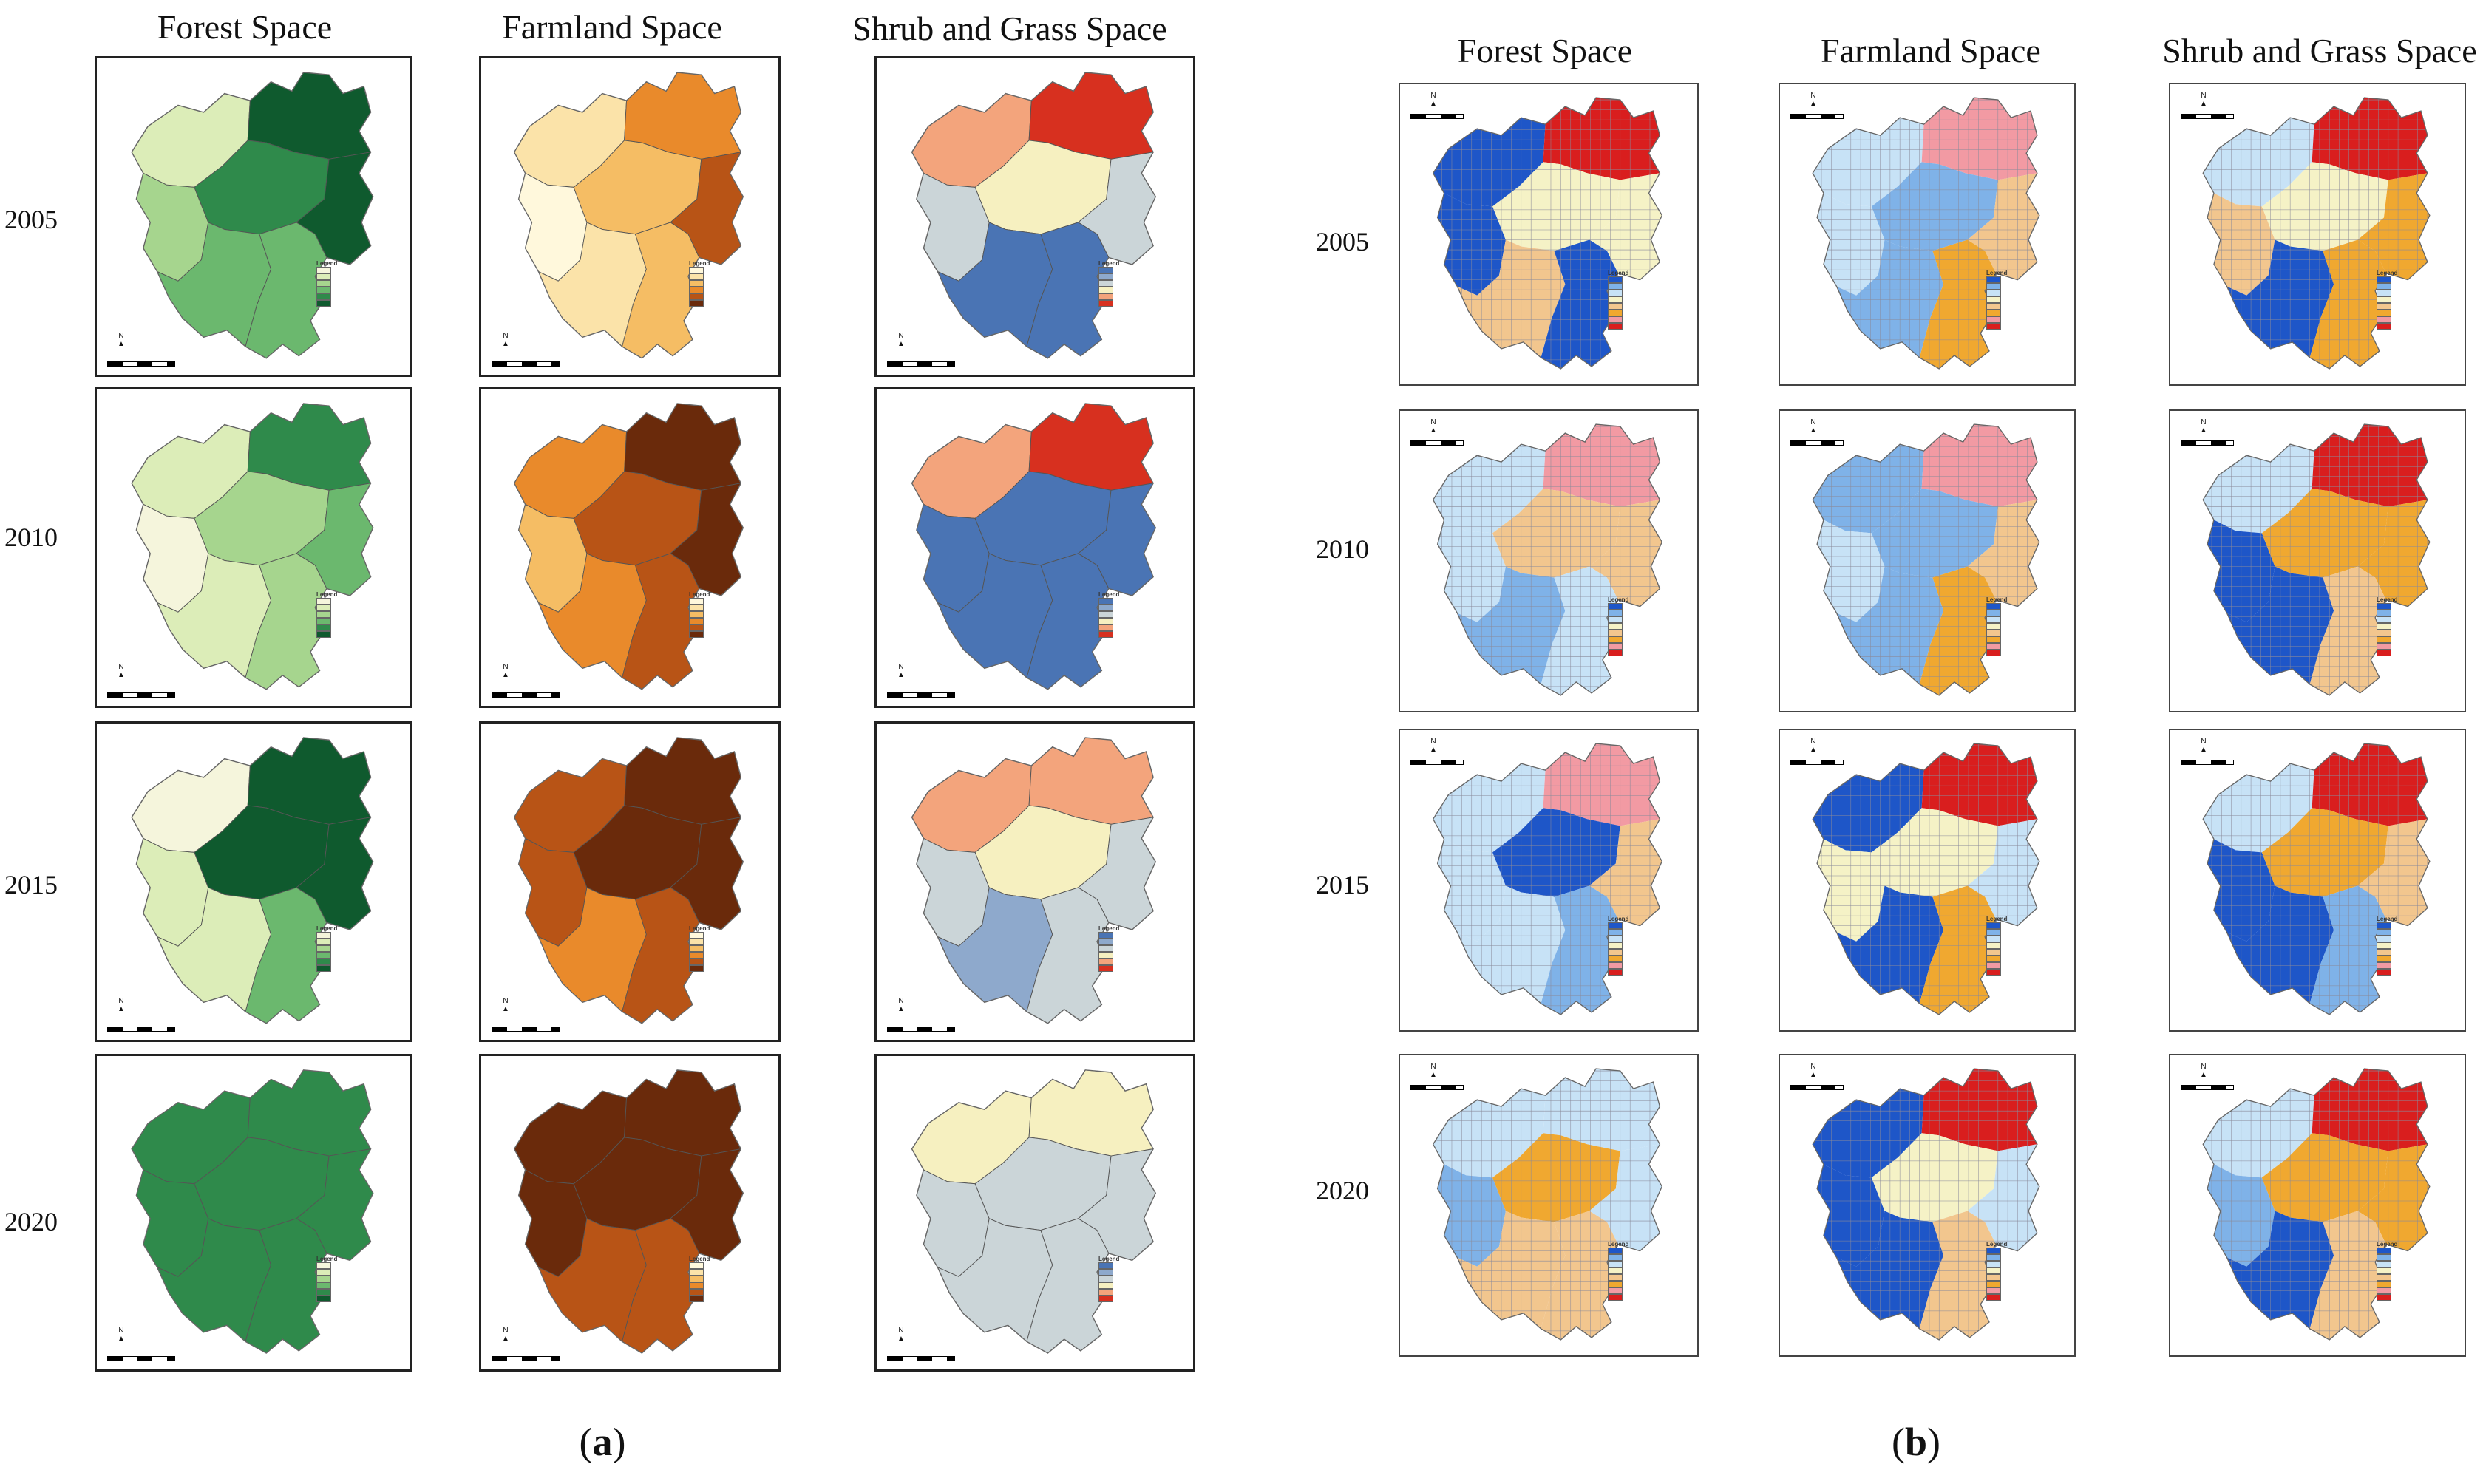 This screenshot has width=2483, height=1484. I want to click on panel-a-map-farmland-2005: N ▲ Legend, so click(630, 216).